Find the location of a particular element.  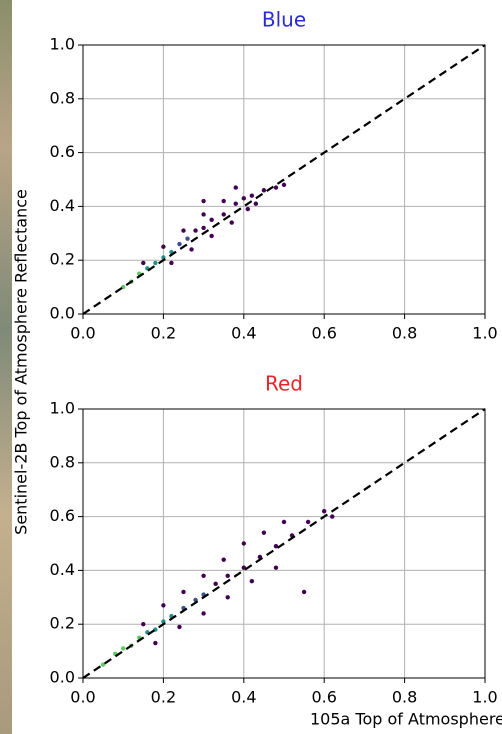

x-axis-label: 105a Top of Atmosphere Reflectance is located at coordinates (406, 719).